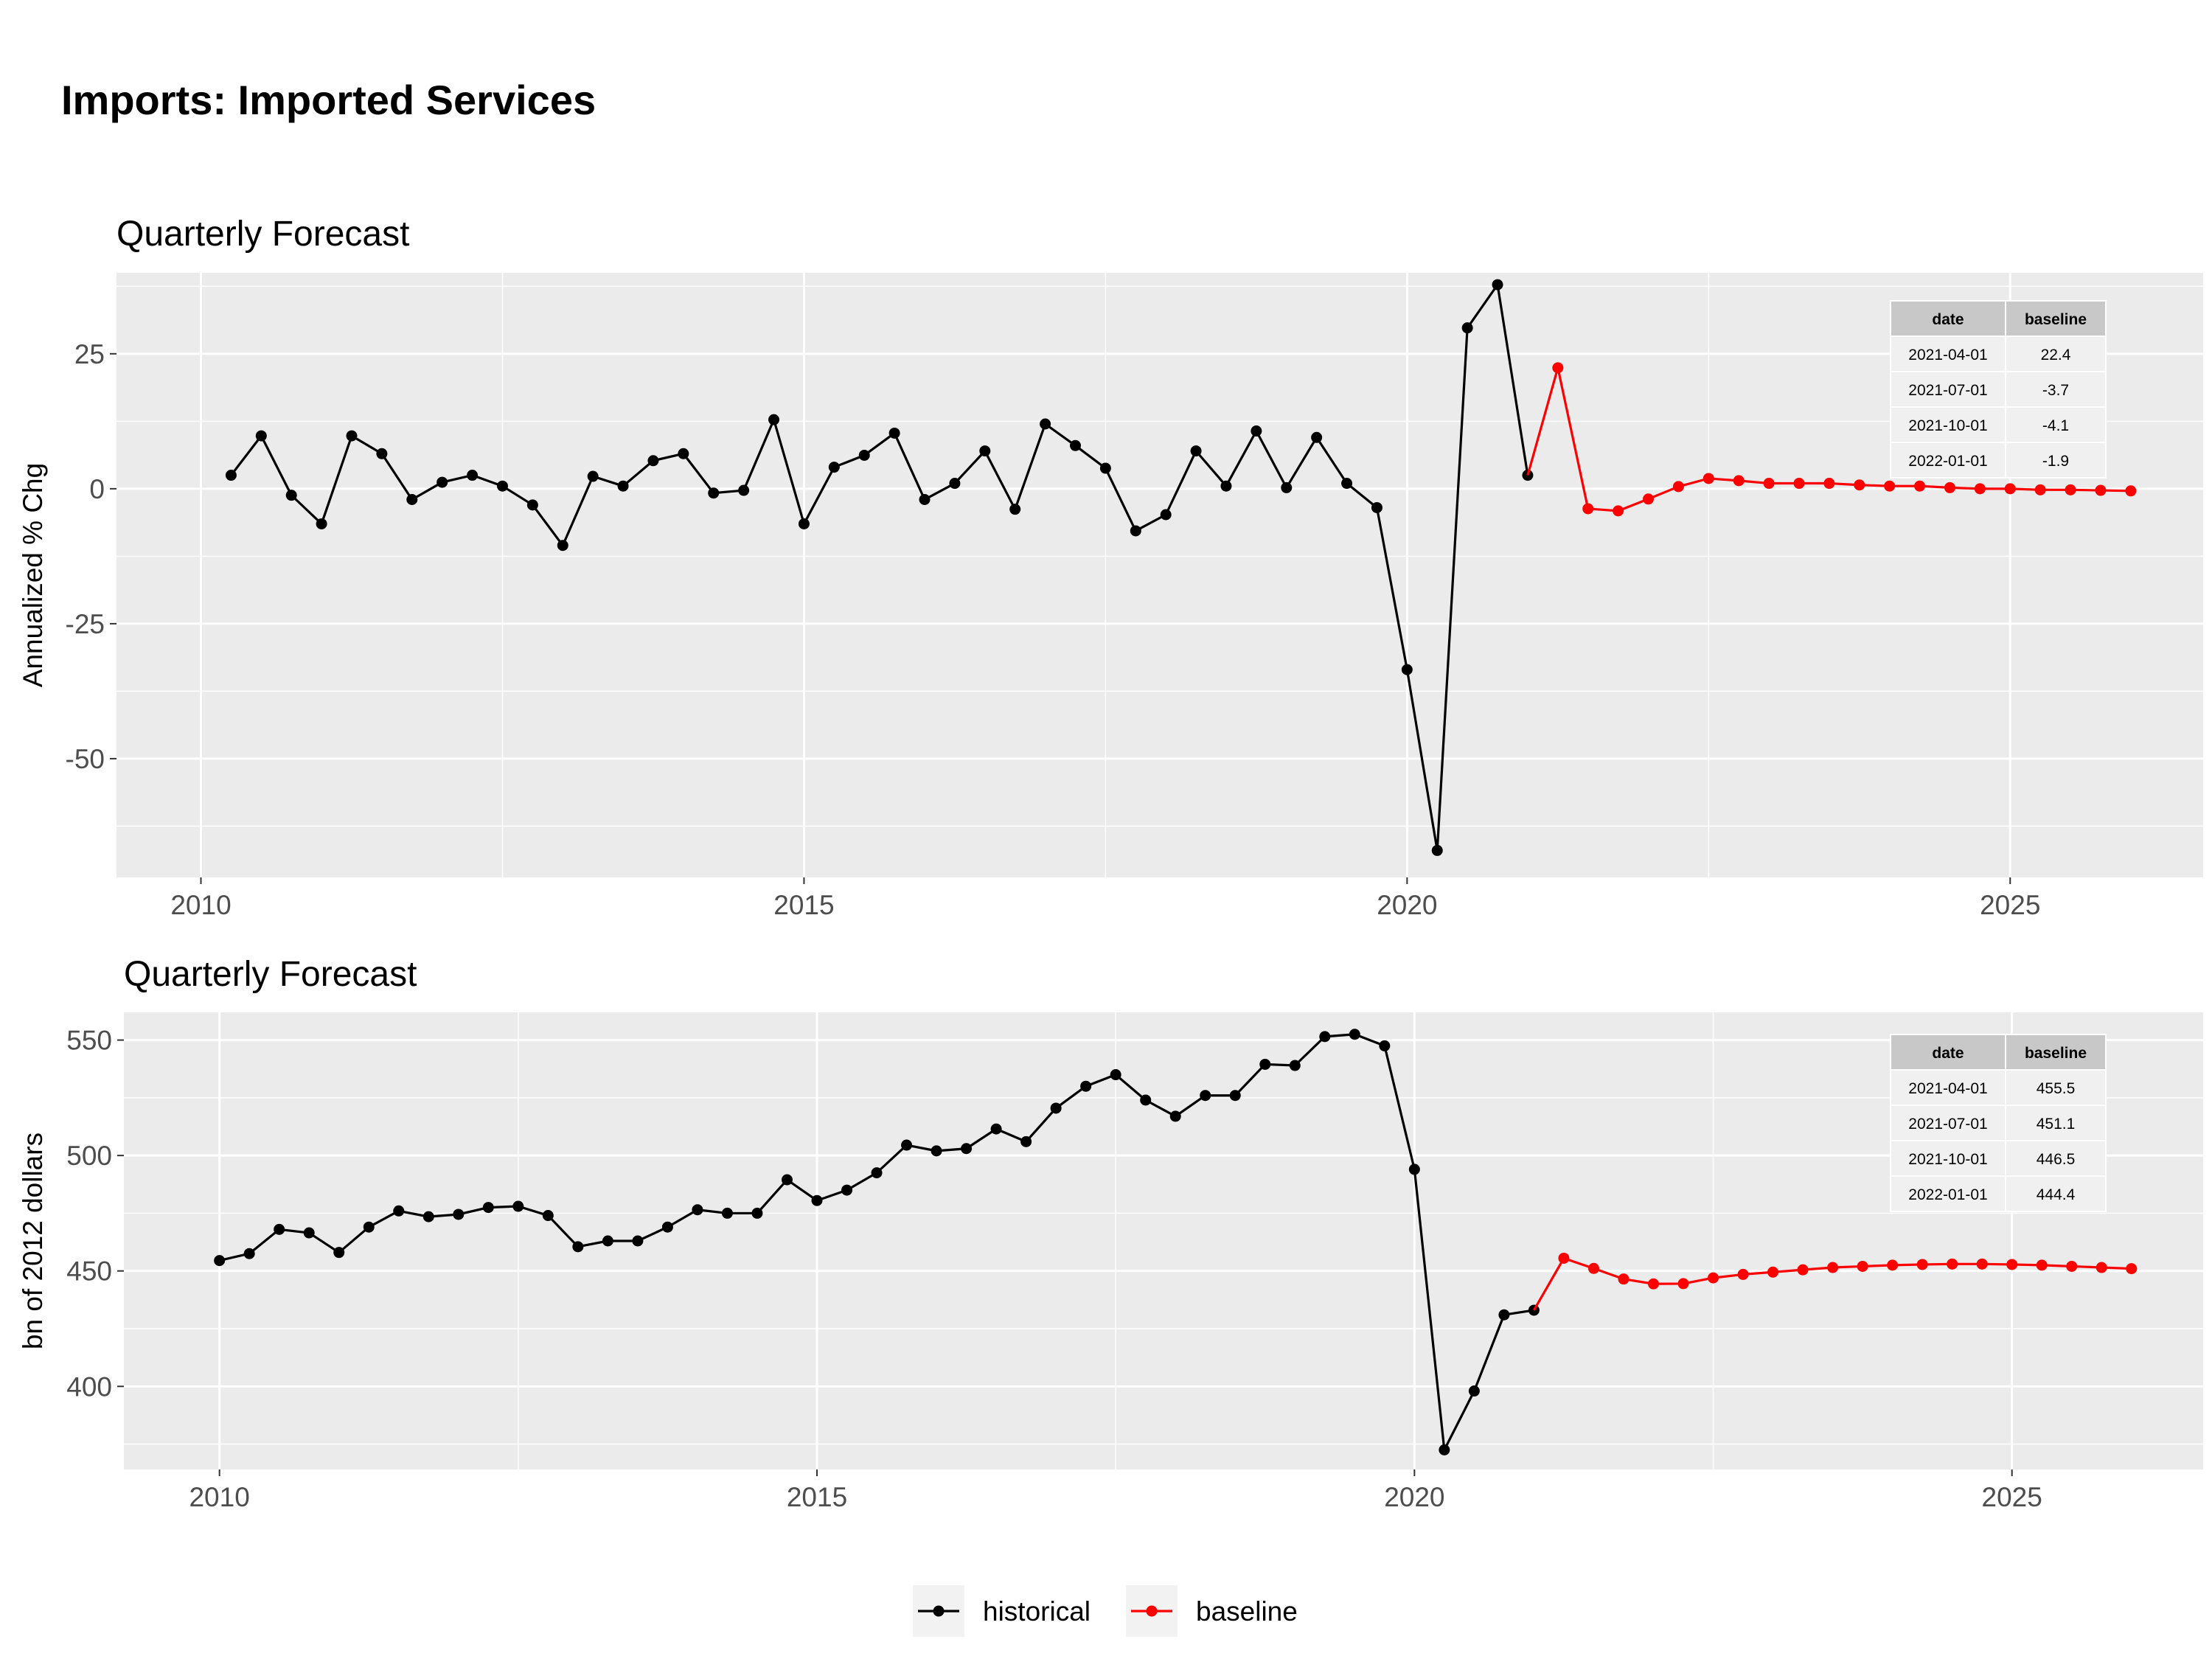  What do you see at coordinates (1407, 905) in the screenshot?
I see `x-tick-label: 2020` at bounding box center [1407, 905].